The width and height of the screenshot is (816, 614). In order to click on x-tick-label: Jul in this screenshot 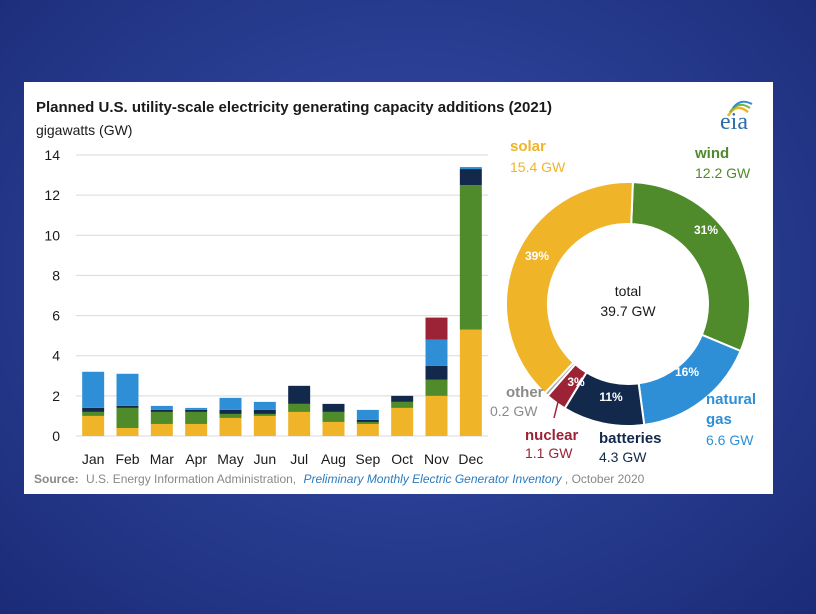, I will do `click(299, 459)`.